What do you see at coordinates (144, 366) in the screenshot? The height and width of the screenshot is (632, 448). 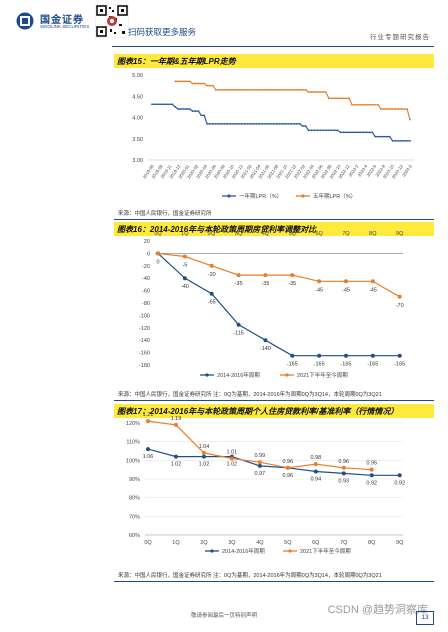 I see `y-tick-label: -180` at bounding box center [144, 366].